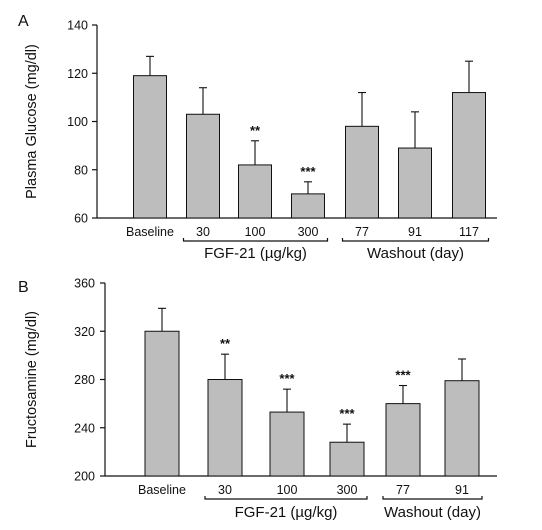  I want to click on panel-a-significance-label: ***, so click(308, 171).